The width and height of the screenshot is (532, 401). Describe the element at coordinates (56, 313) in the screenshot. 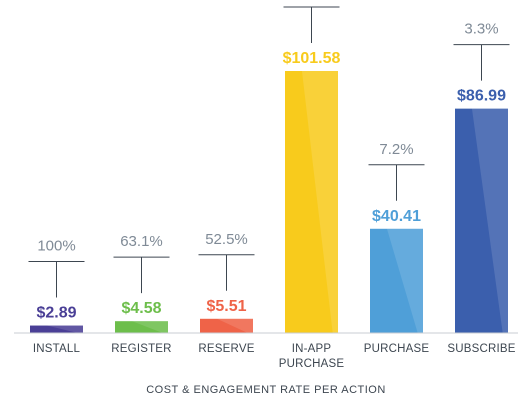

I see `value-label: $2.89` at that location.